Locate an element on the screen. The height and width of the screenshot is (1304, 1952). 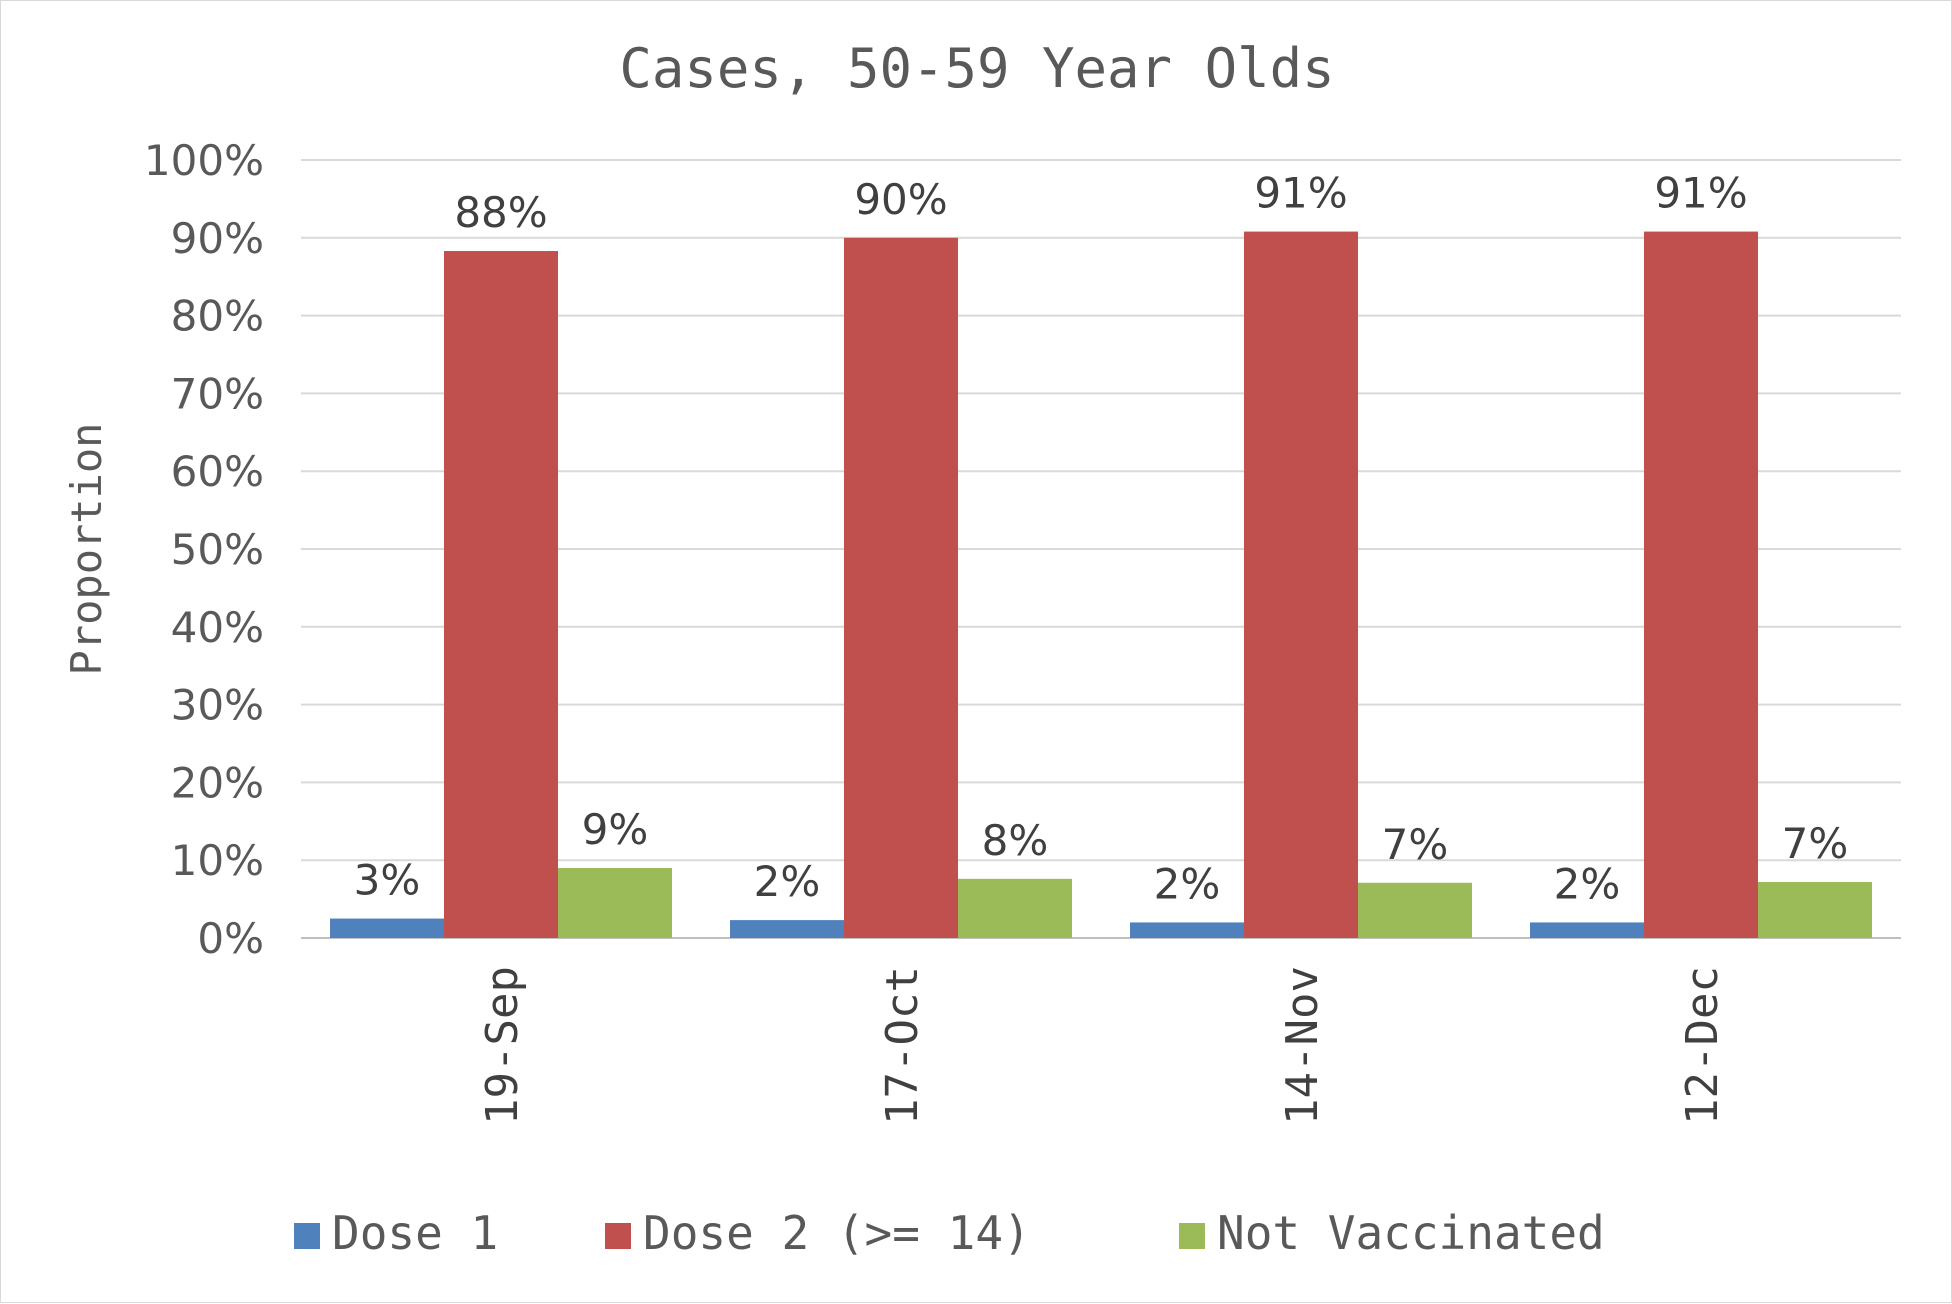
data-label: 90% is located at coordinates (900, 199).